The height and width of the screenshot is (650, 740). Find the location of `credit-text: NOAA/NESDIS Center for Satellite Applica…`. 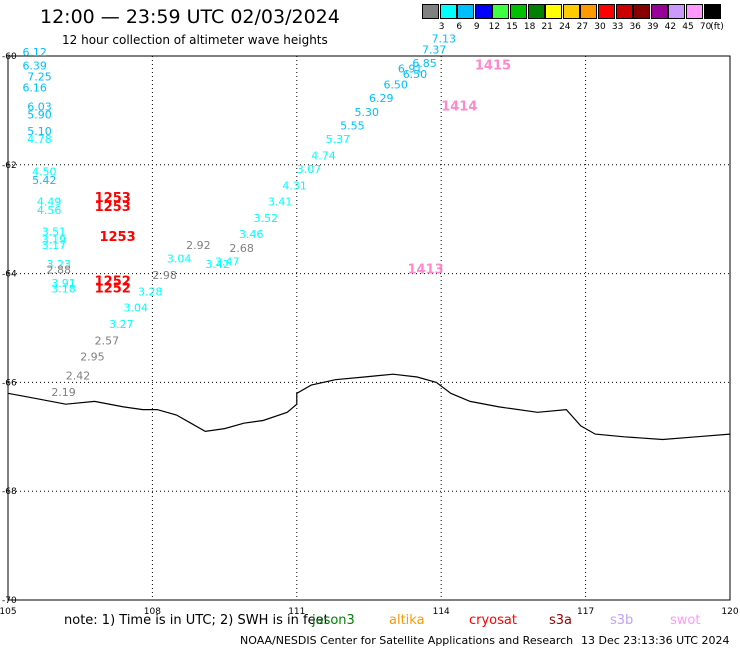

credit-text: NOAA/NESDIS Center for Satellite Applica… is located at coordinates (407, 640).